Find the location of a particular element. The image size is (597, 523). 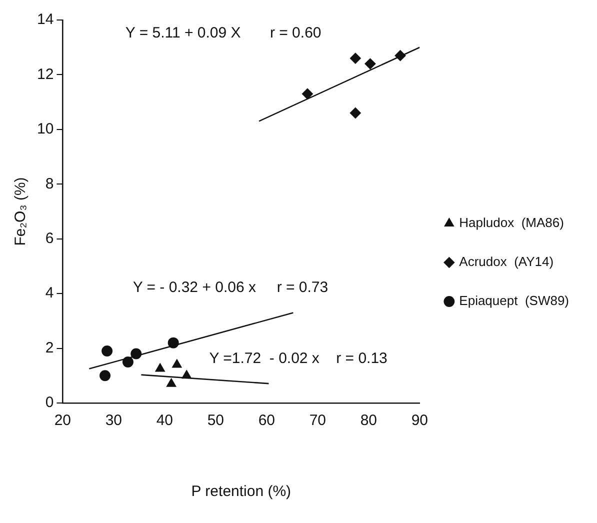

y-tick-label: 10 is located at coordinates (45, 129).